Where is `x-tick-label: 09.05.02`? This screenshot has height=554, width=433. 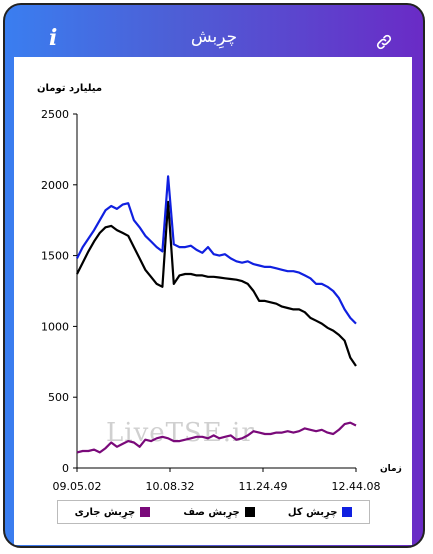 x-tick-label: 09.05.02 is located at coordinates (77, 486).